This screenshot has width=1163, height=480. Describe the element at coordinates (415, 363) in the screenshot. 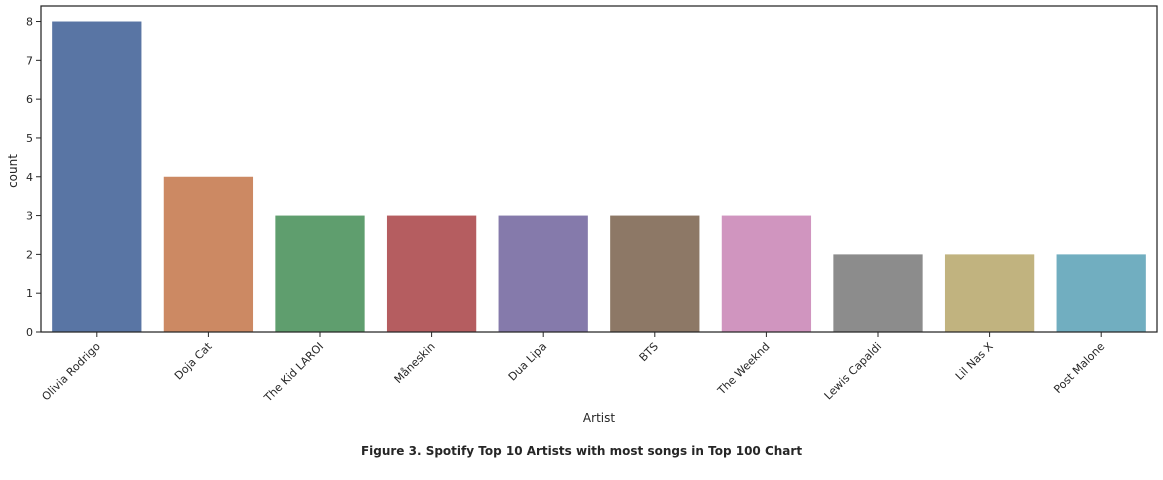

I see `x-tick-label: Måneskin` at that location.